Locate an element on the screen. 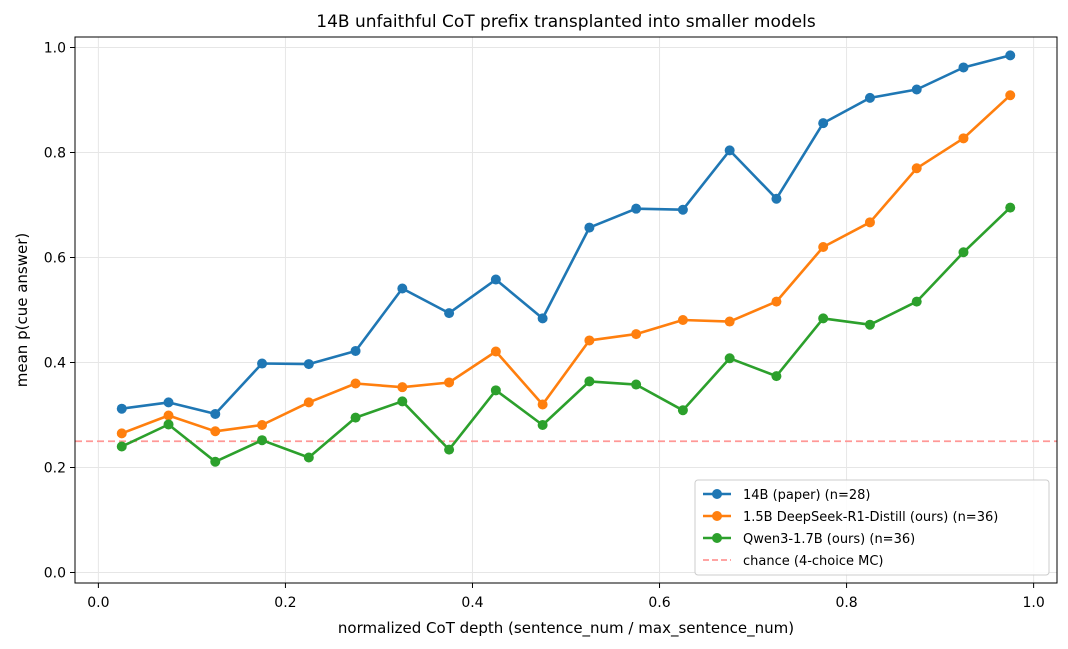 The image size is (1068, 649). legend-item: 1.5B DeepSeek-R1-Distill (ours) (n=36) is located at coordinates (850, 517).